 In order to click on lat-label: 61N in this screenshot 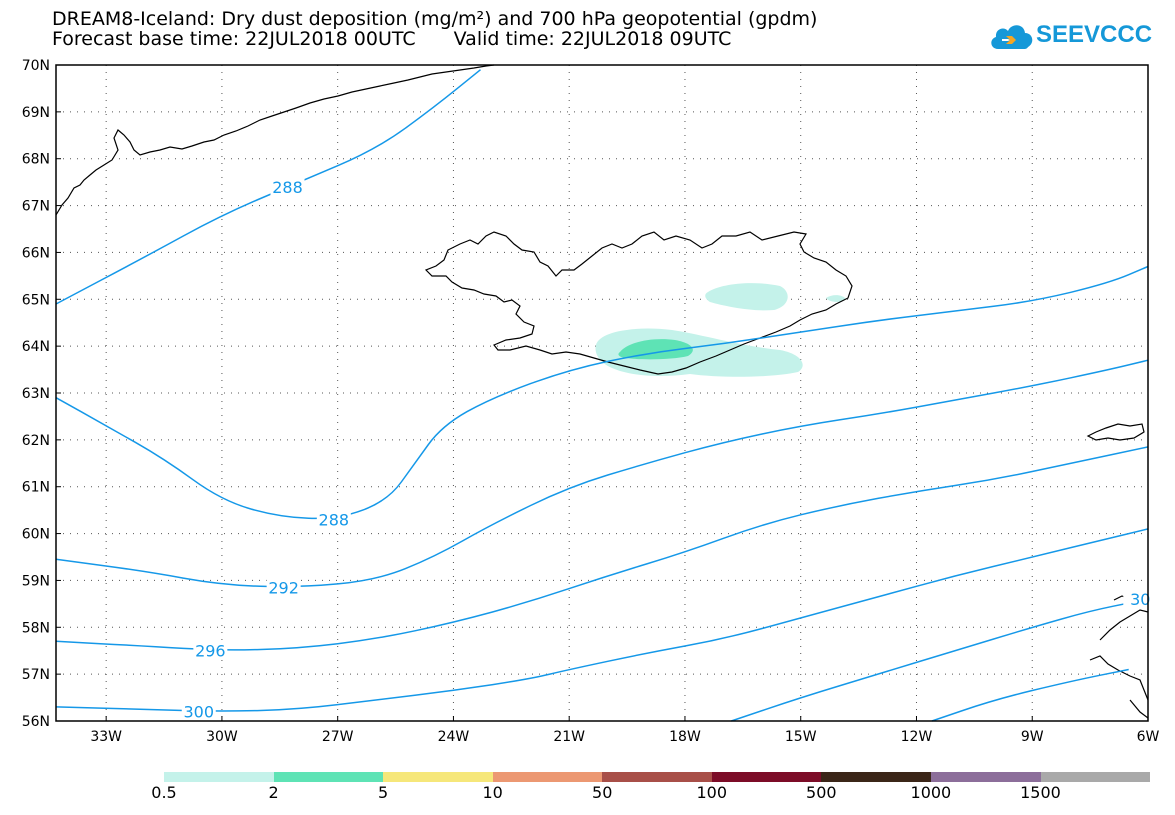, I will do `click(36, 488)`.